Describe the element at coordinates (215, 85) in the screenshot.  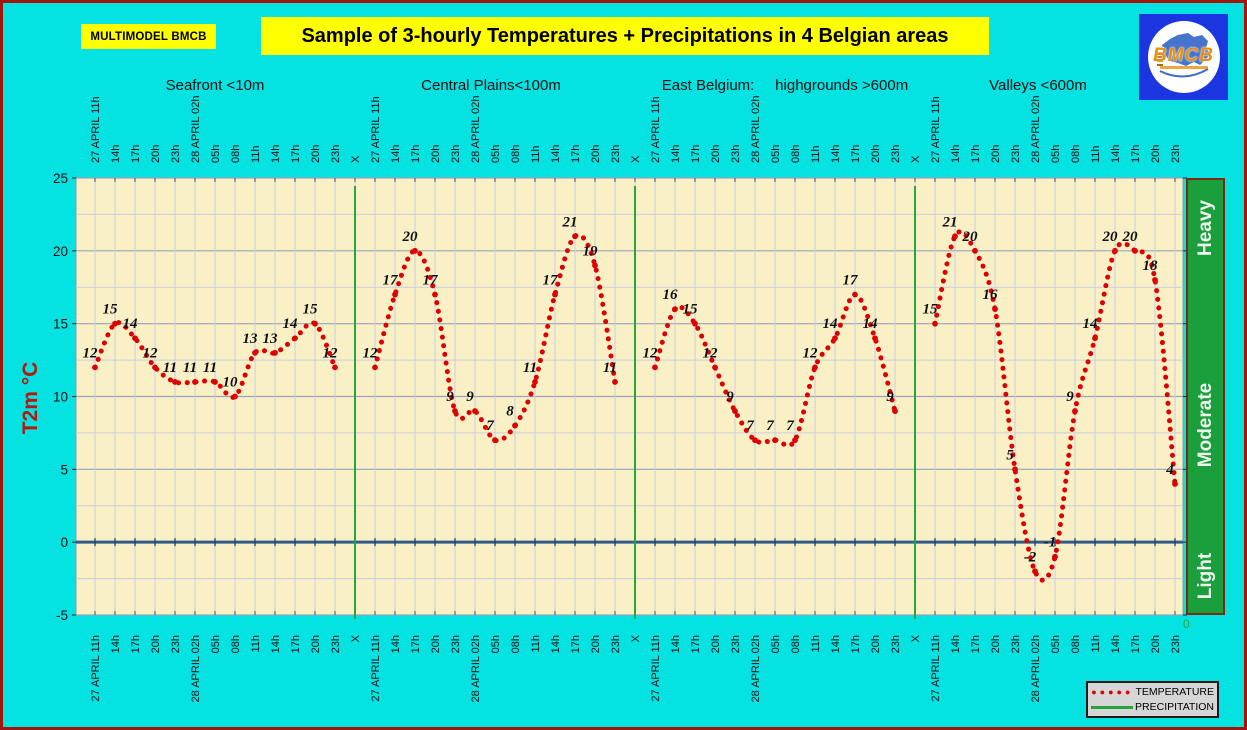
I see `region-header-seafront: Seafront <10m` at that location.